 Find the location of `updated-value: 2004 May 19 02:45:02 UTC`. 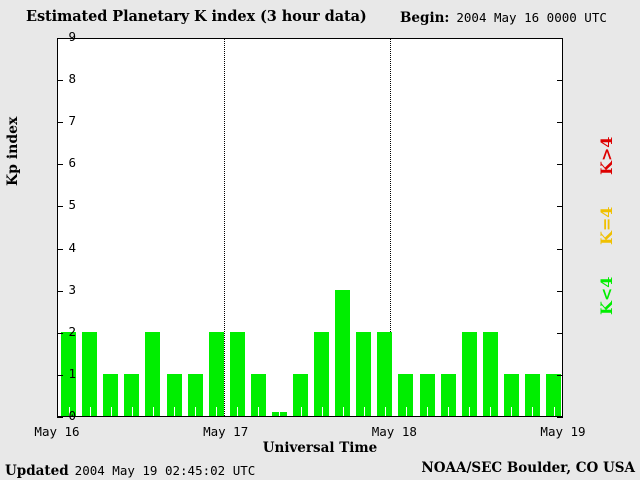

updated-value: 2004 May 19 02:45:02 UTC is located at coordinates (165, 470).